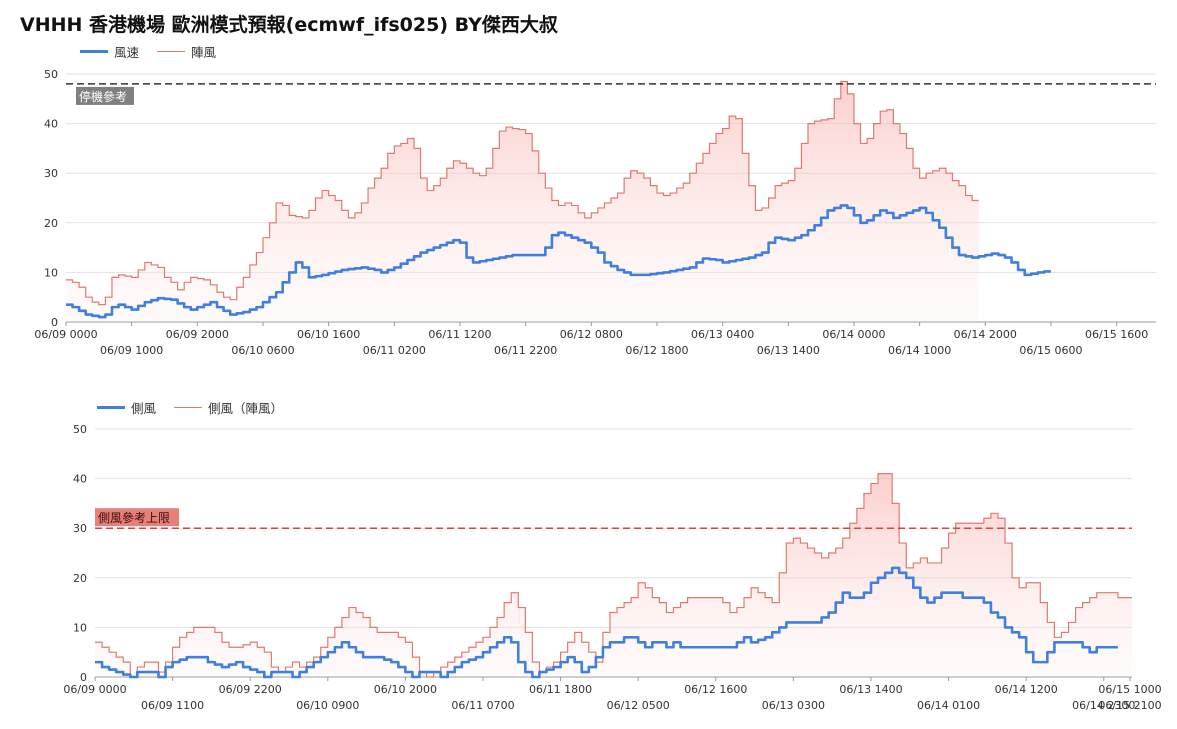 Image resolution: width=1177 pixels, height=729 pixels. Describe the element at coordinates (405, 689) in the screenshot. I see `x-tick-label: 06/10 2000` at that location.